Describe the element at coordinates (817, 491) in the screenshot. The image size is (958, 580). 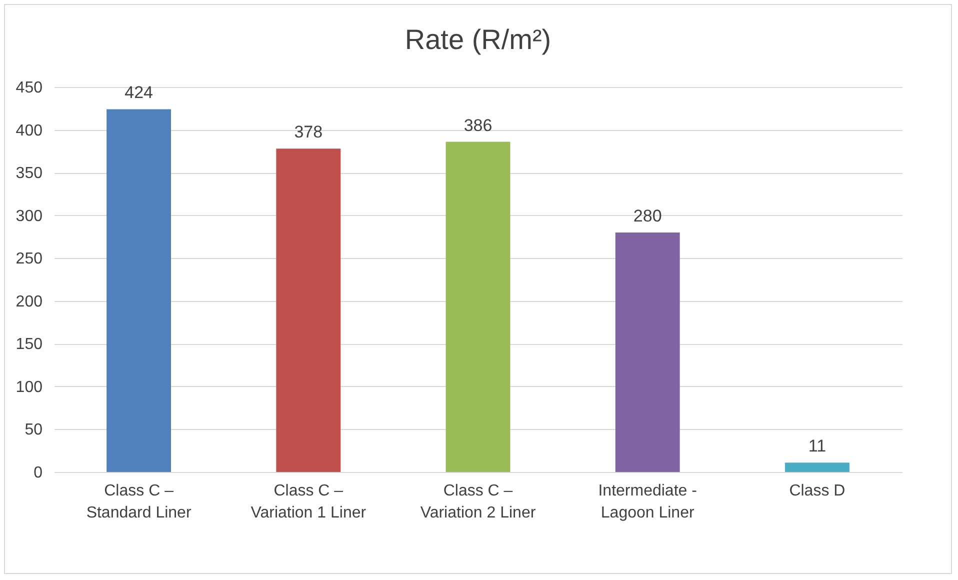
I see `x-tick-label: Class D` at that location.